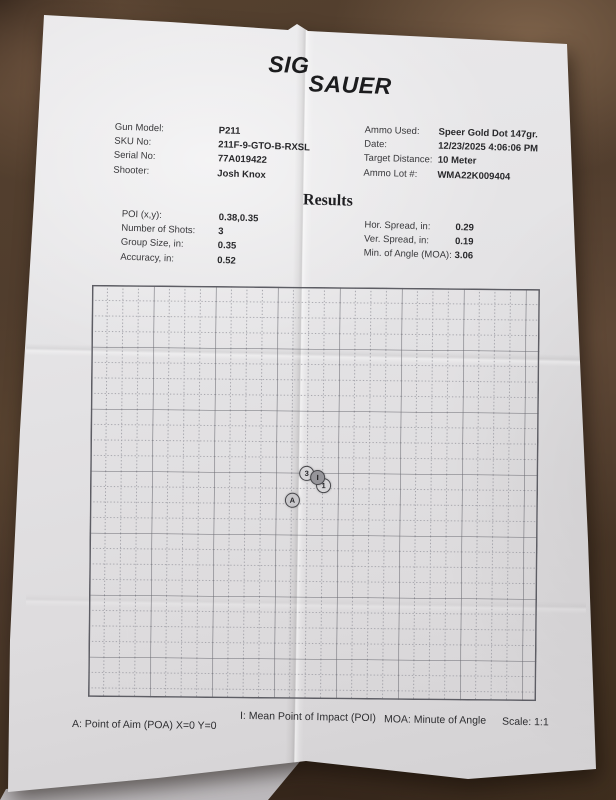  Describe the element at coordinates (241, 174) in the screenshot. I see `info-value: Josh Knox` at that location.